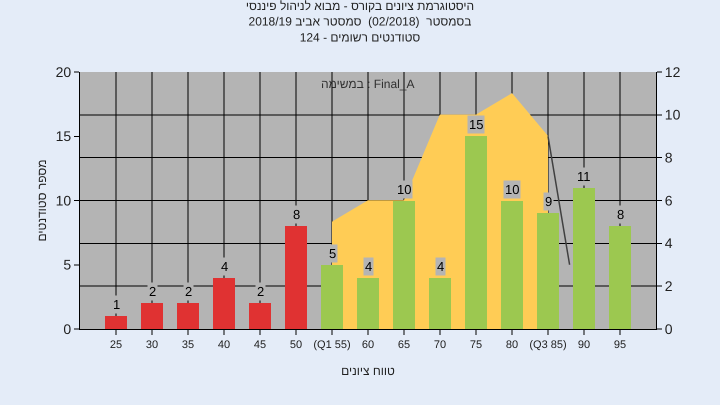  I want to click on y2-tick-label: 12, so click(672, 72).